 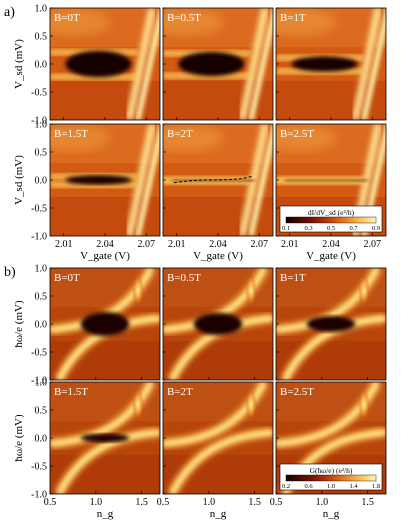 I want to click on panel-b-label: b), so click(x=10, y=272).